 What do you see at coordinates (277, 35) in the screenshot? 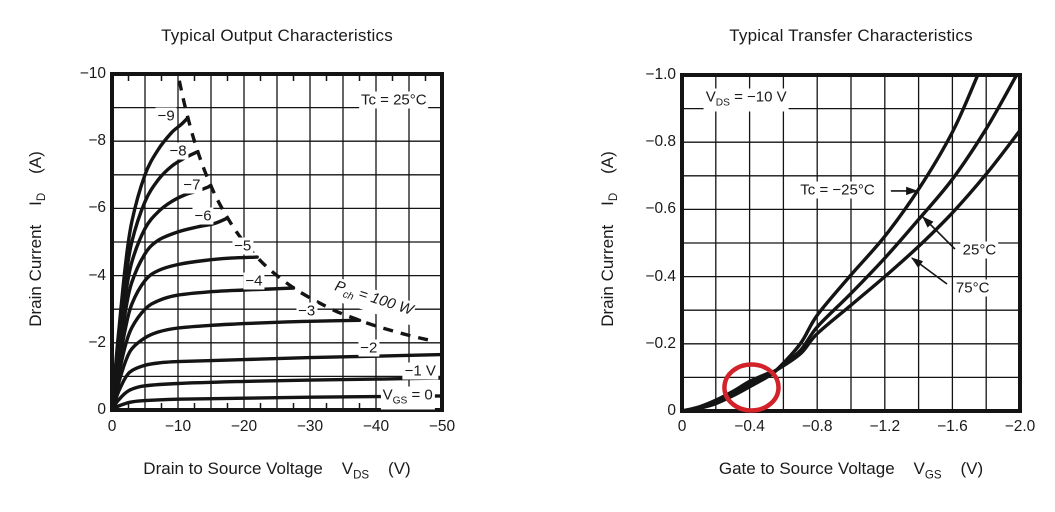
I see `output-chart-title: Typical Output Characteristics` at bounding box center [277, 35].